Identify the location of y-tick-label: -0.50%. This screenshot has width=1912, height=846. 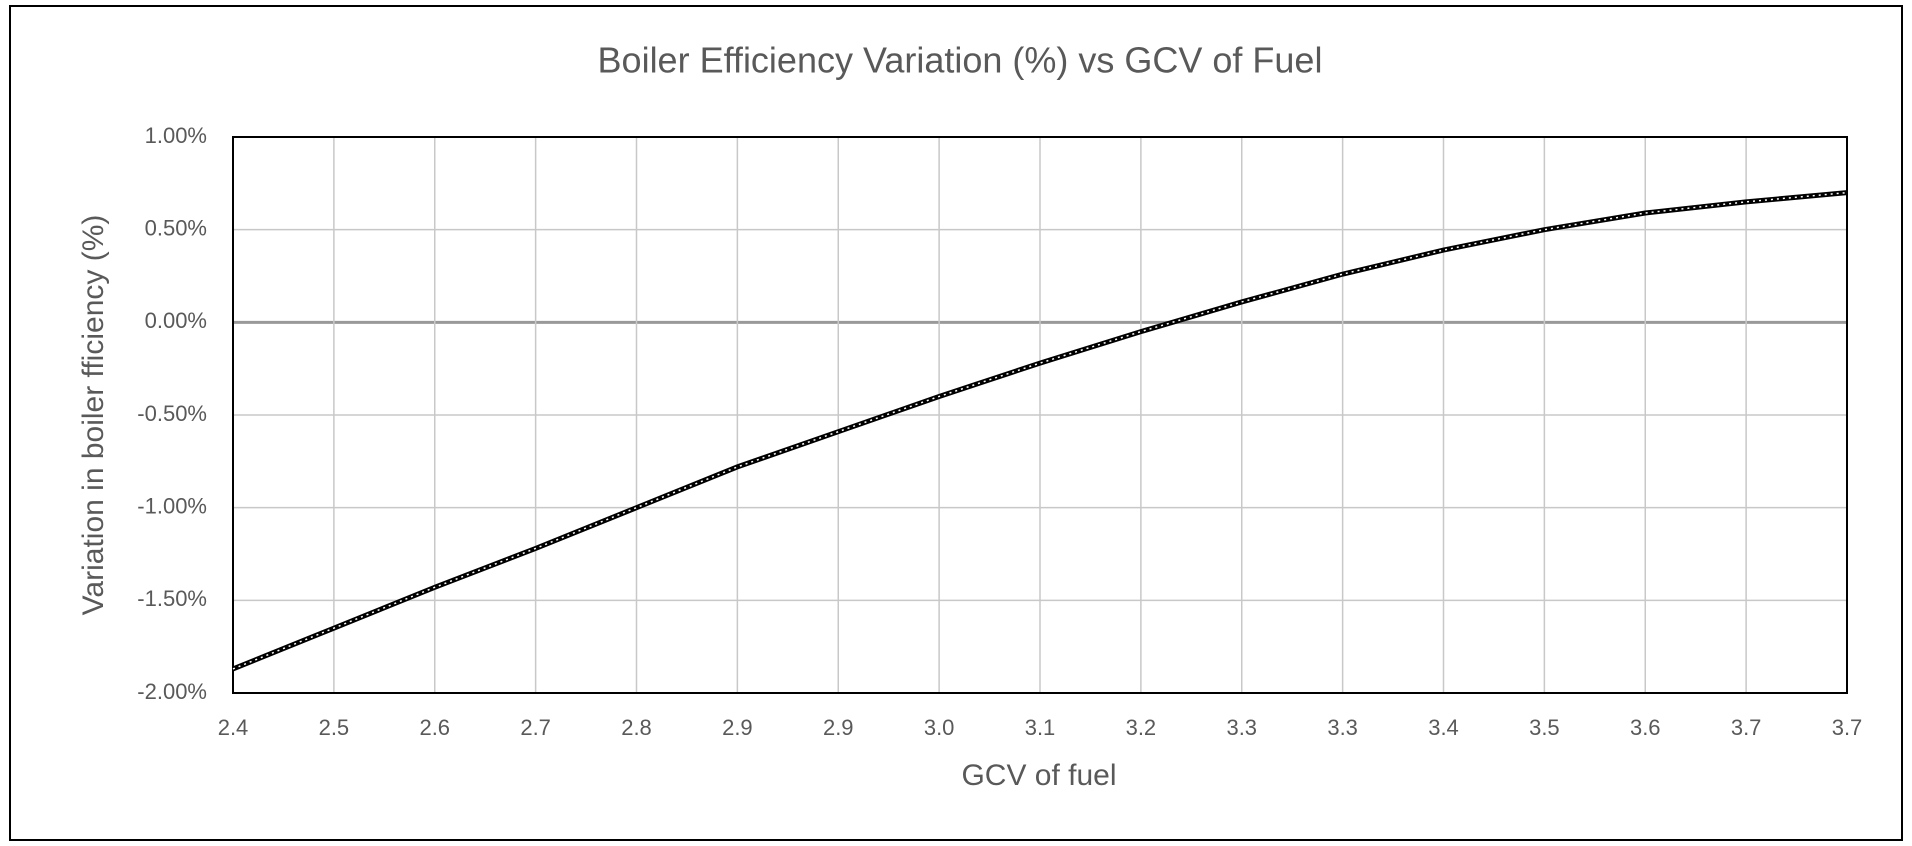
(172, 413).